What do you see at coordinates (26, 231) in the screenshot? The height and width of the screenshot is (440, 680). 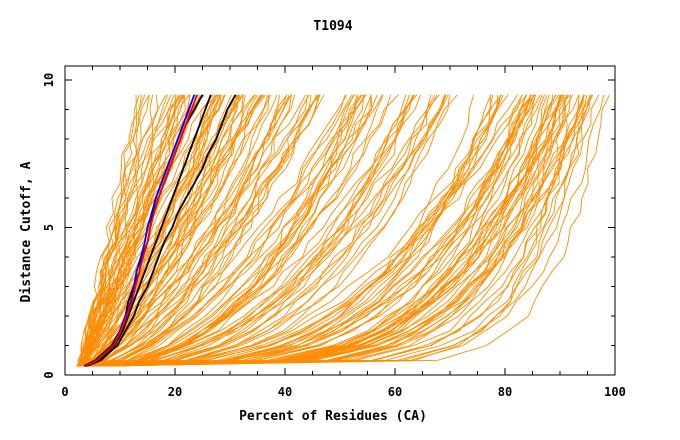 I see `y-axis-label: Distance Cutoff, A` at bounding box center [26, 231].